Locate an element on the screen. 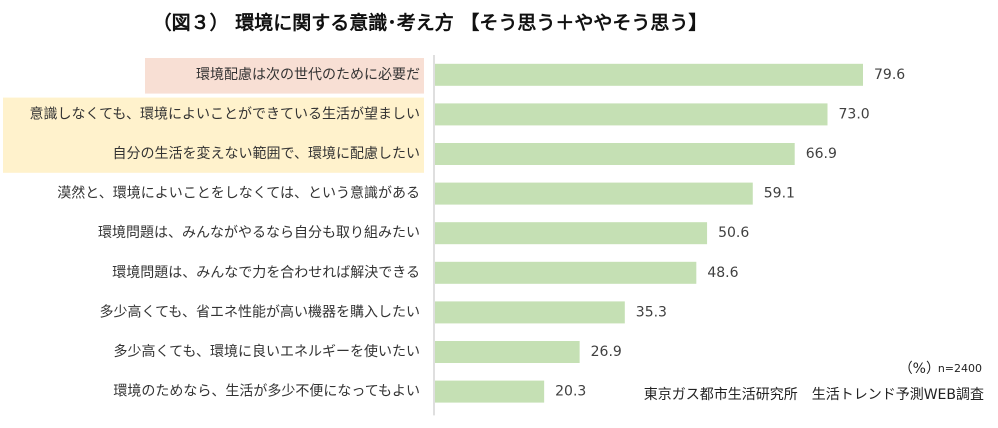 The width and height of the screenshot is (998, 428). data-label-4: 59.1 is located at coordinates (779, 194).